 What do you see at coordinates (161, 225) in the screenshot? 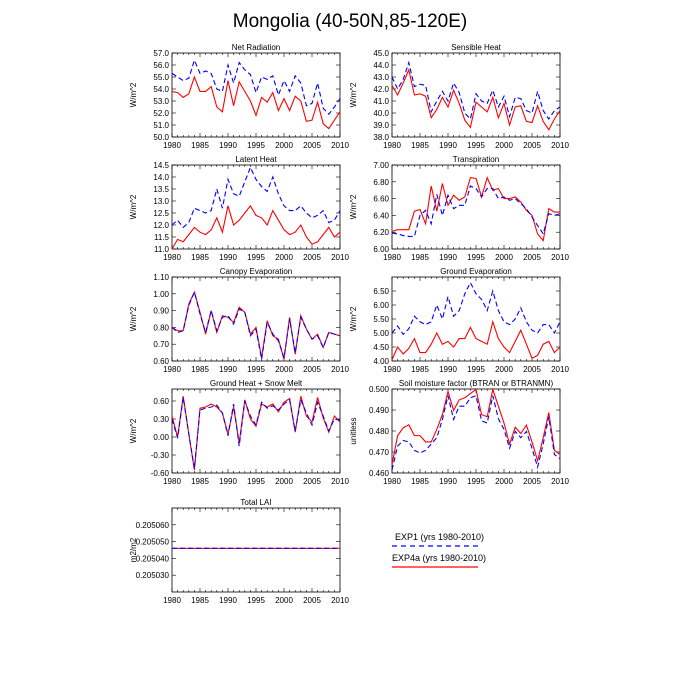
I see `y-tick-label: 12.0` at bounding box center [161, 225].